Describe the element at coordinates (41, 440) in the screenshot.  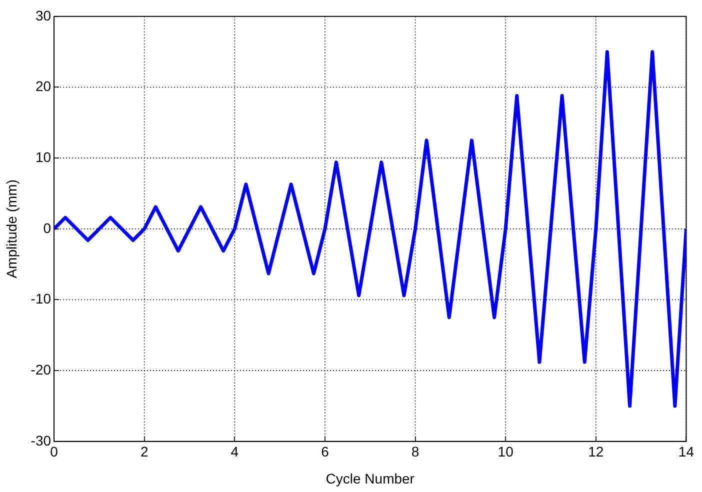
I see `y-tick-label: -30` at that location.